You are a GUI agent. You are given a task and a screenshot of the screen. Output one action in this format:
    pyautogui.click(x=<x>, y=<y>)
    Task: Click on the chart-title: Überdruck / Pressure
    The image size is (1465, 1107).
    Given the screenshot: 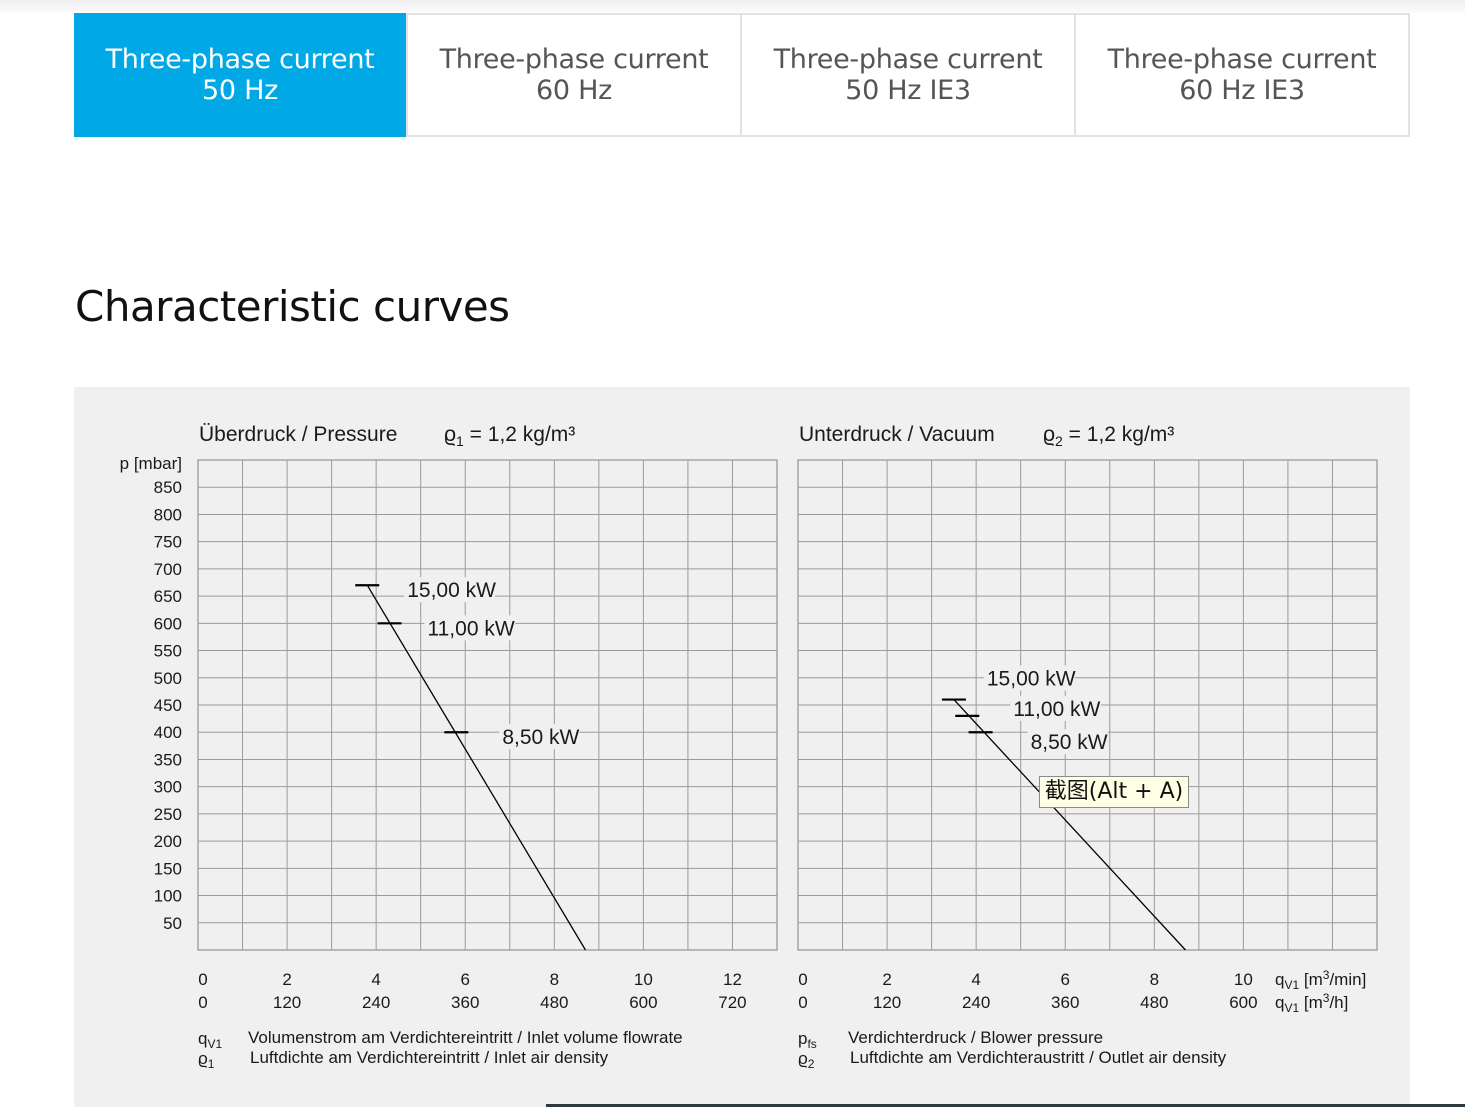 What is the action you would take?
    pyautogui.click(x=298, y=434)
    